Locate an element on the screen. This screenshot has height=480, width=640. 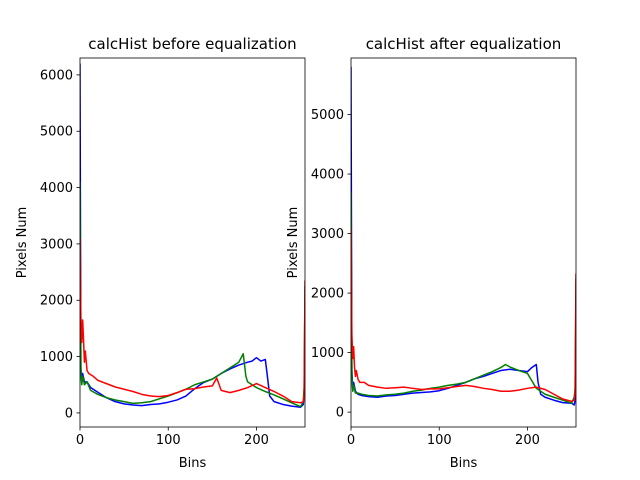
y-tick-label: 6000 is located at coordinates (56, 75).